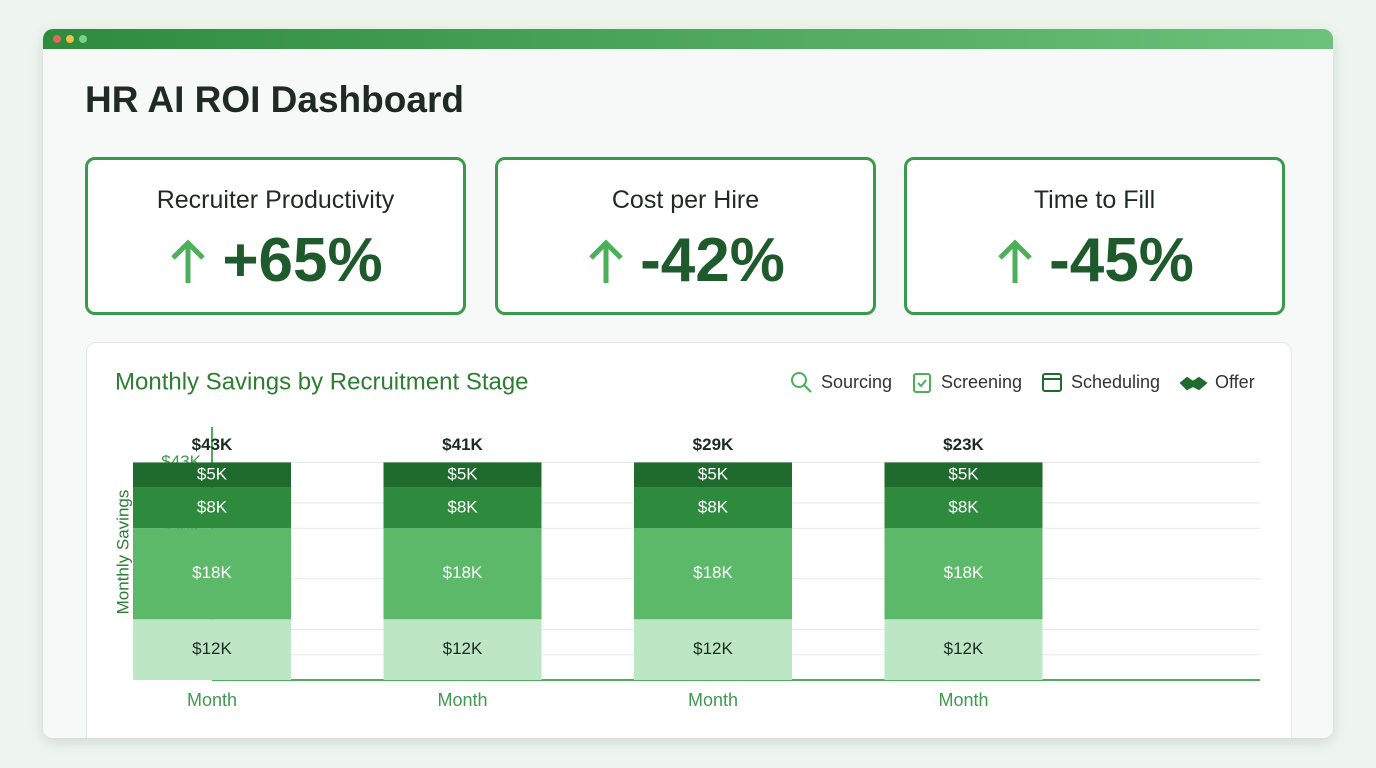 The height and width of the screenshot is (768, 1376). Describe the element at coordinates (712, 260) in the screenshot. I see `kpi-value: -42%` at that location.